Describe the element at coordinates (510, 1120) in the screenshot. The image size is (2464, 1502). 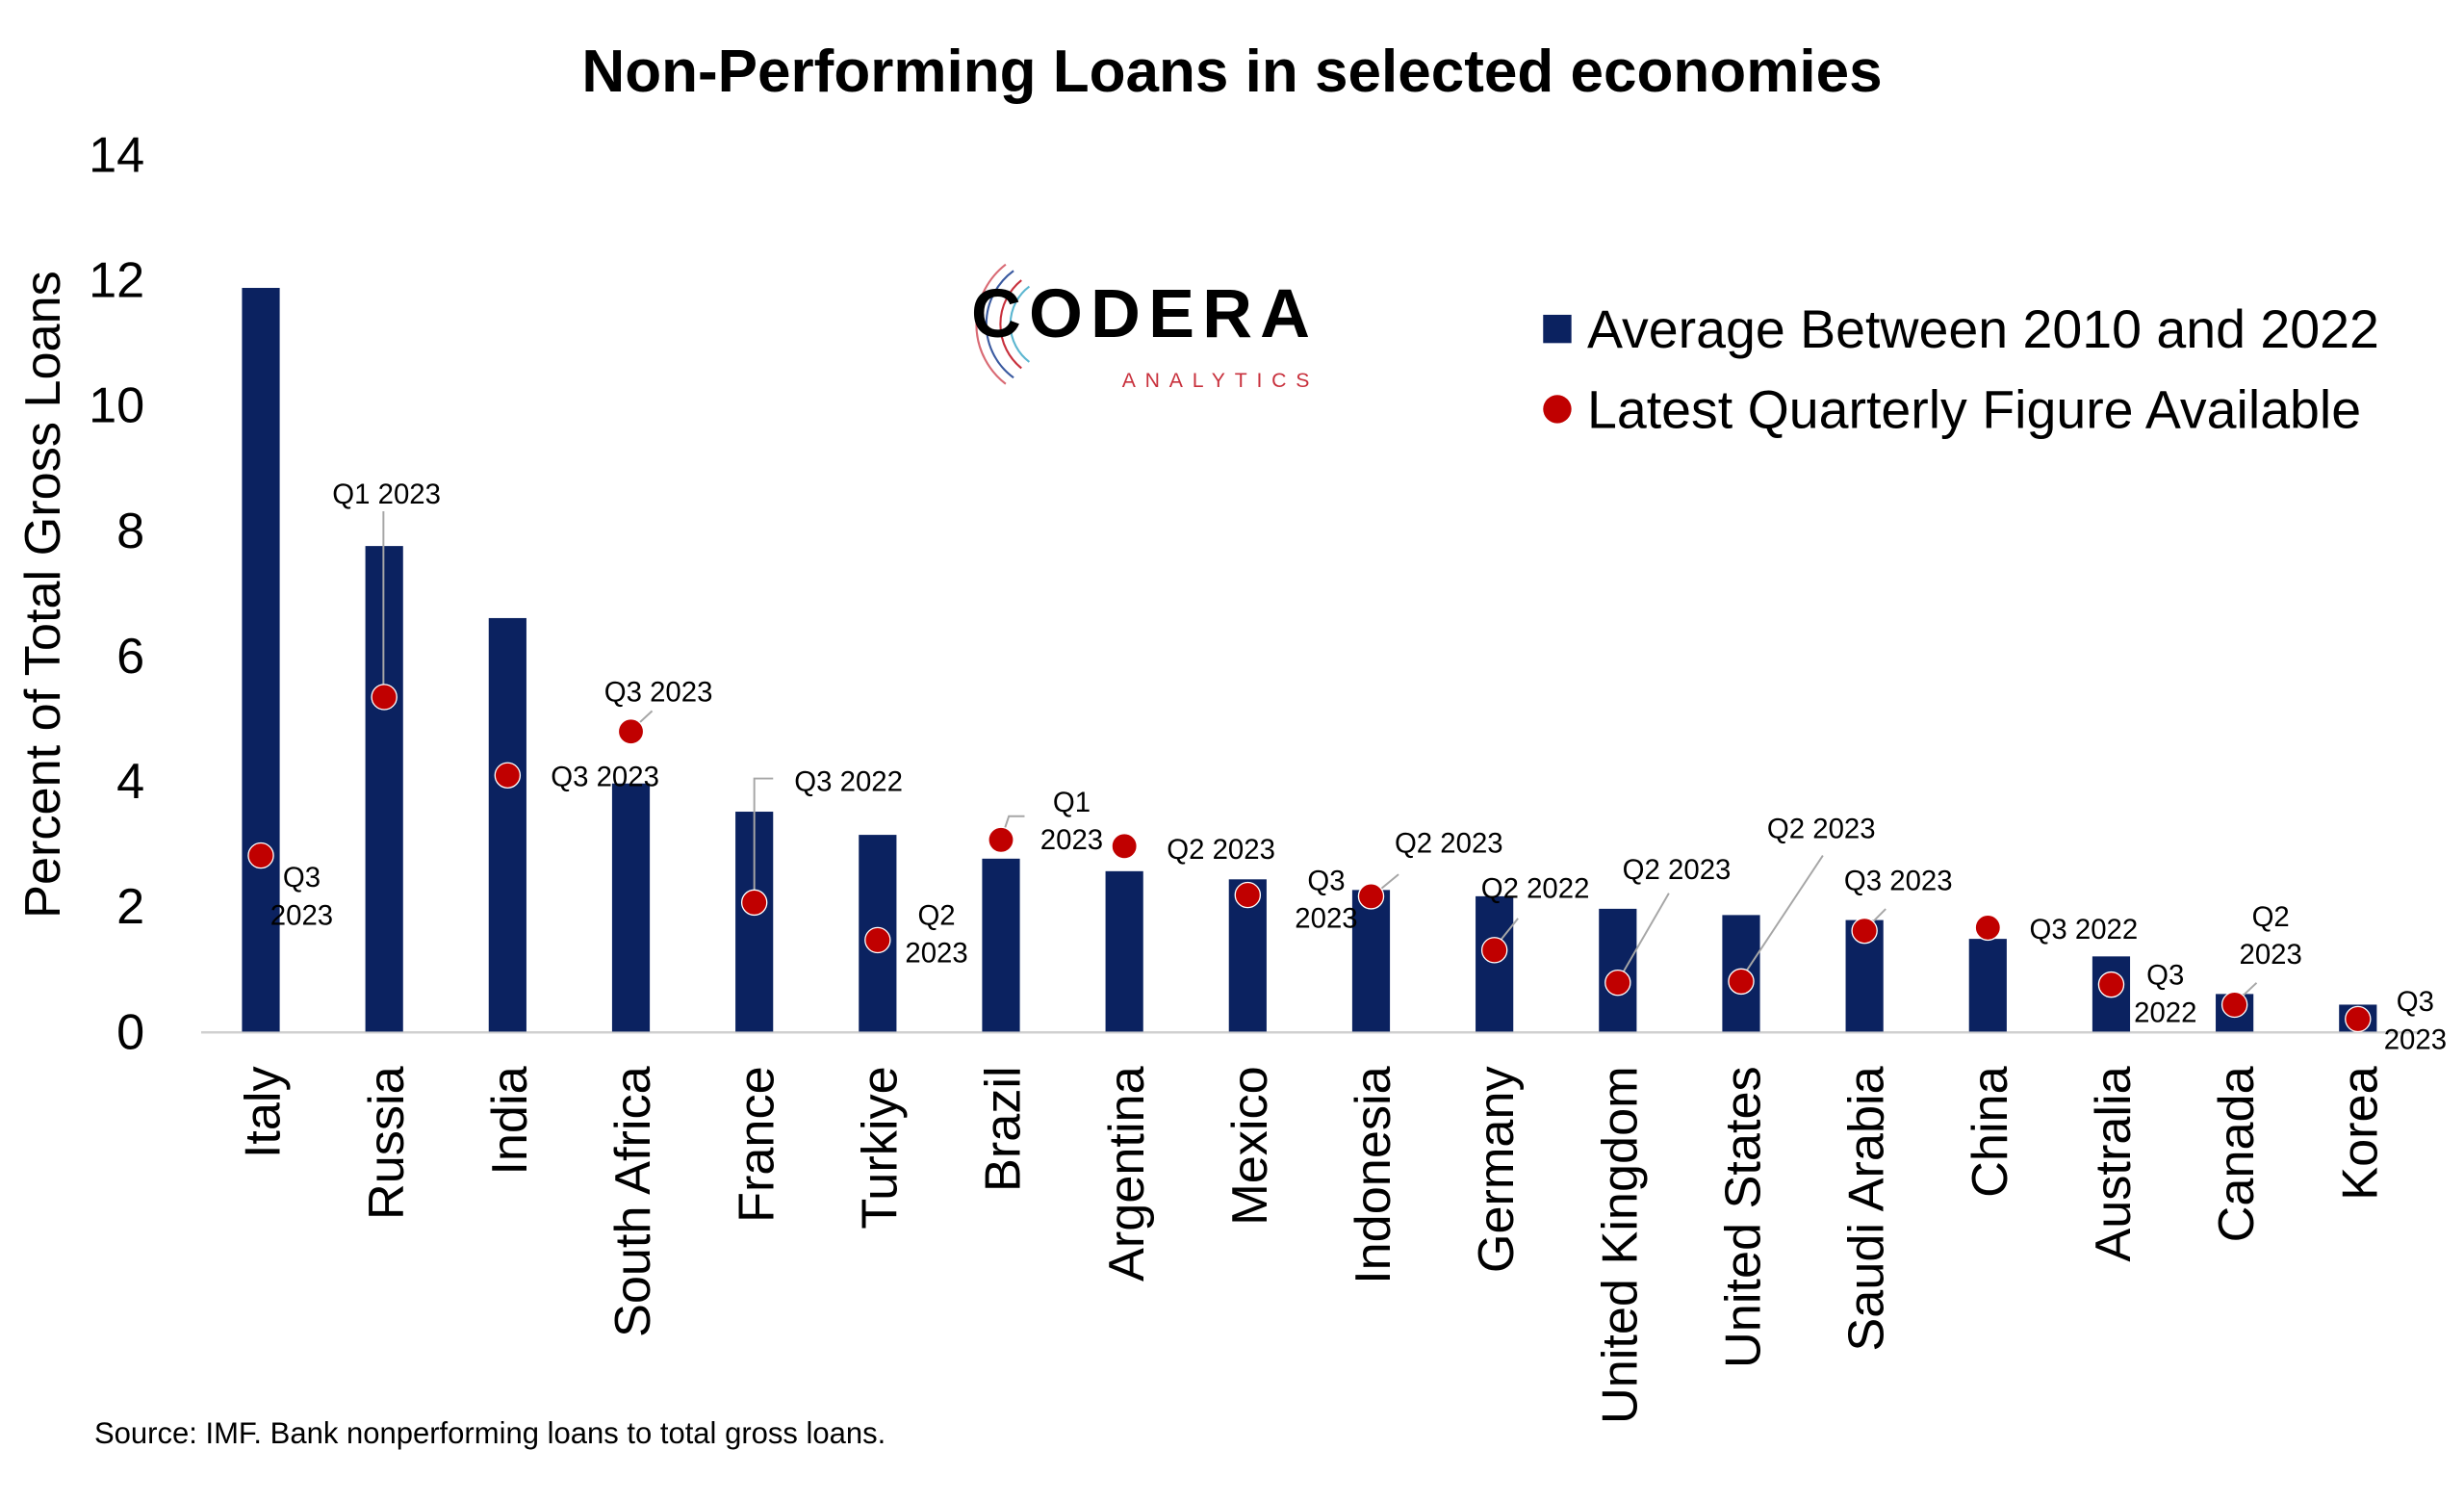
I see `x-tick-label: India` at that location.